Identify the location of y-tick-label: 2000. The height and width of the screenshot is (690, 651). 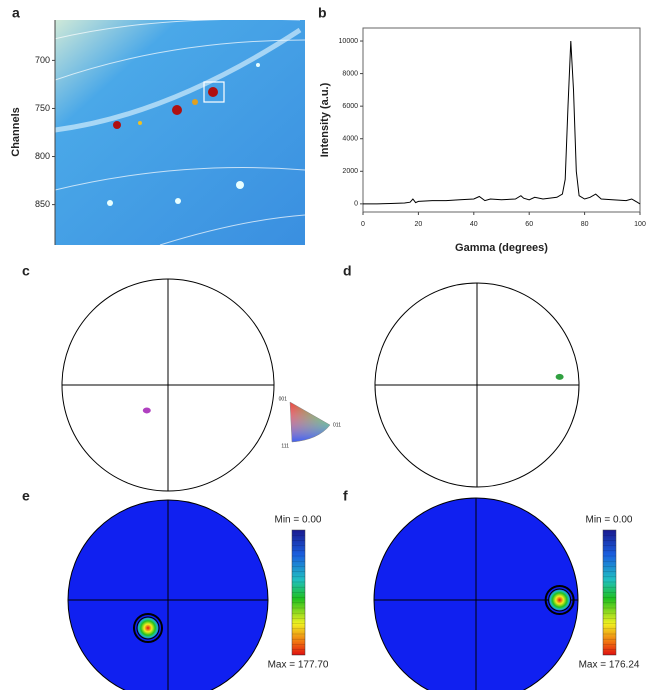
(350, 171).